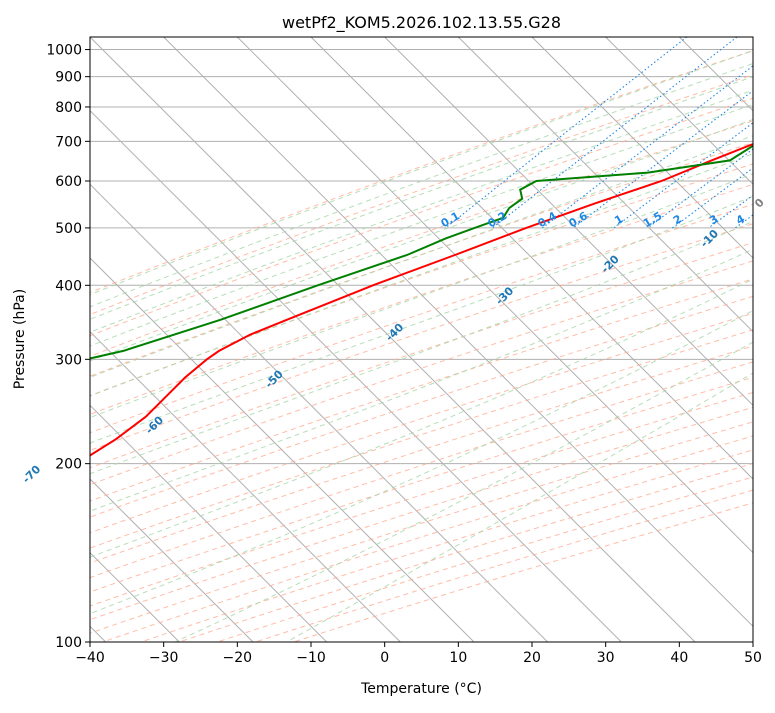  I want to click on y-tick-label: 600, so click(68, 182).